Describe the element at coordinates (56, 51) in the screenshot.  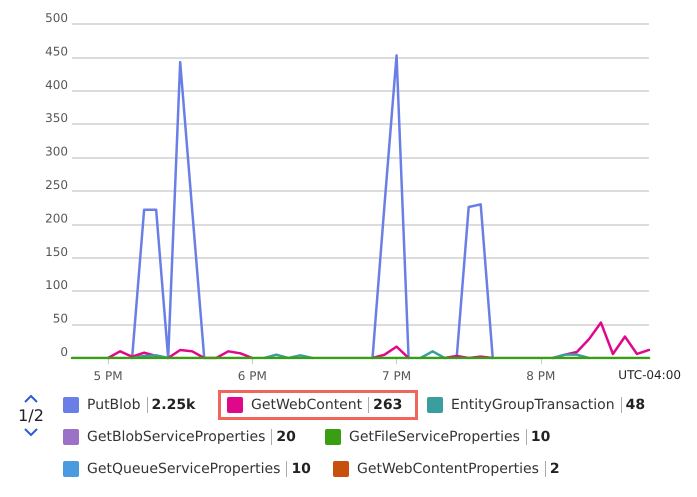
I see `y-tick-label: 450` at that location.